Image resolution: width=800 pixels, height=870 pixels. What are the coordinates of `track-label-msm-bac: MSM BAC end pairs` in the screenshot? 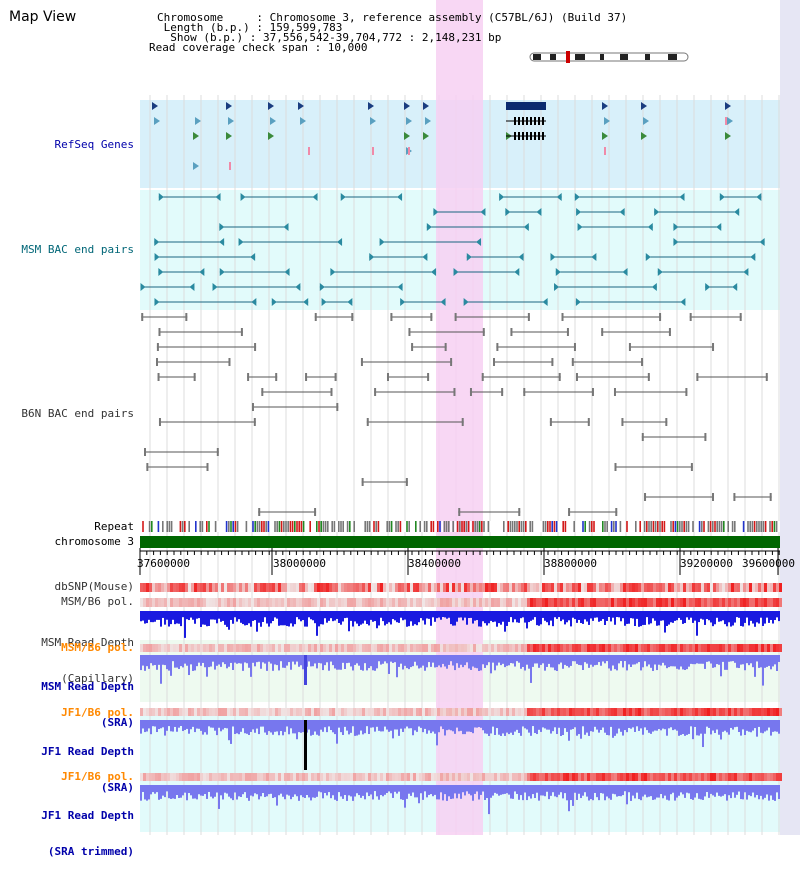 It's located at (77, 249).